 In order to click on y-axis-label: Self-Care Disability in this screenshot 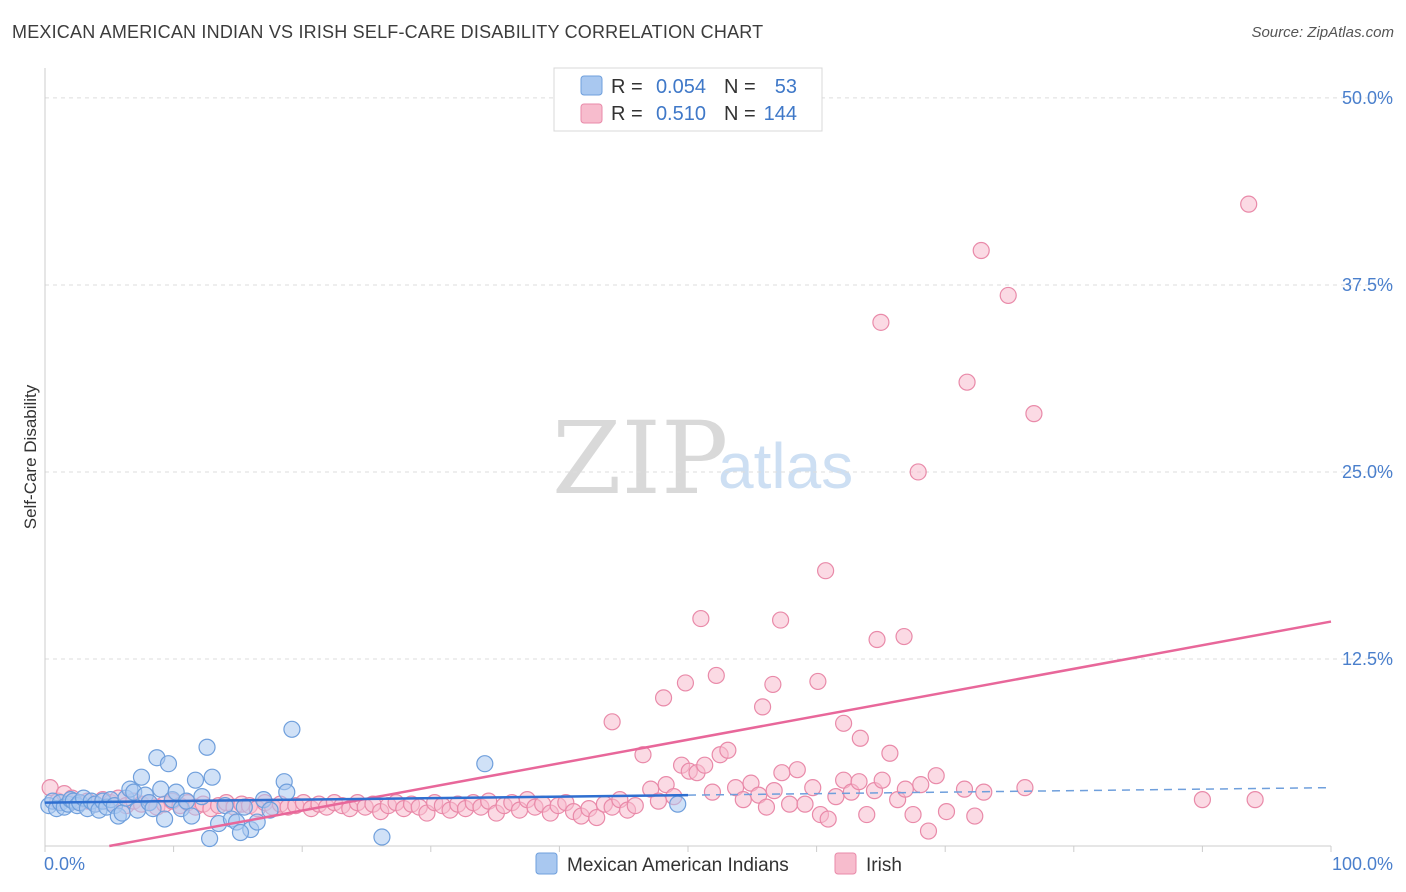, I will do `click(30, 456)`.